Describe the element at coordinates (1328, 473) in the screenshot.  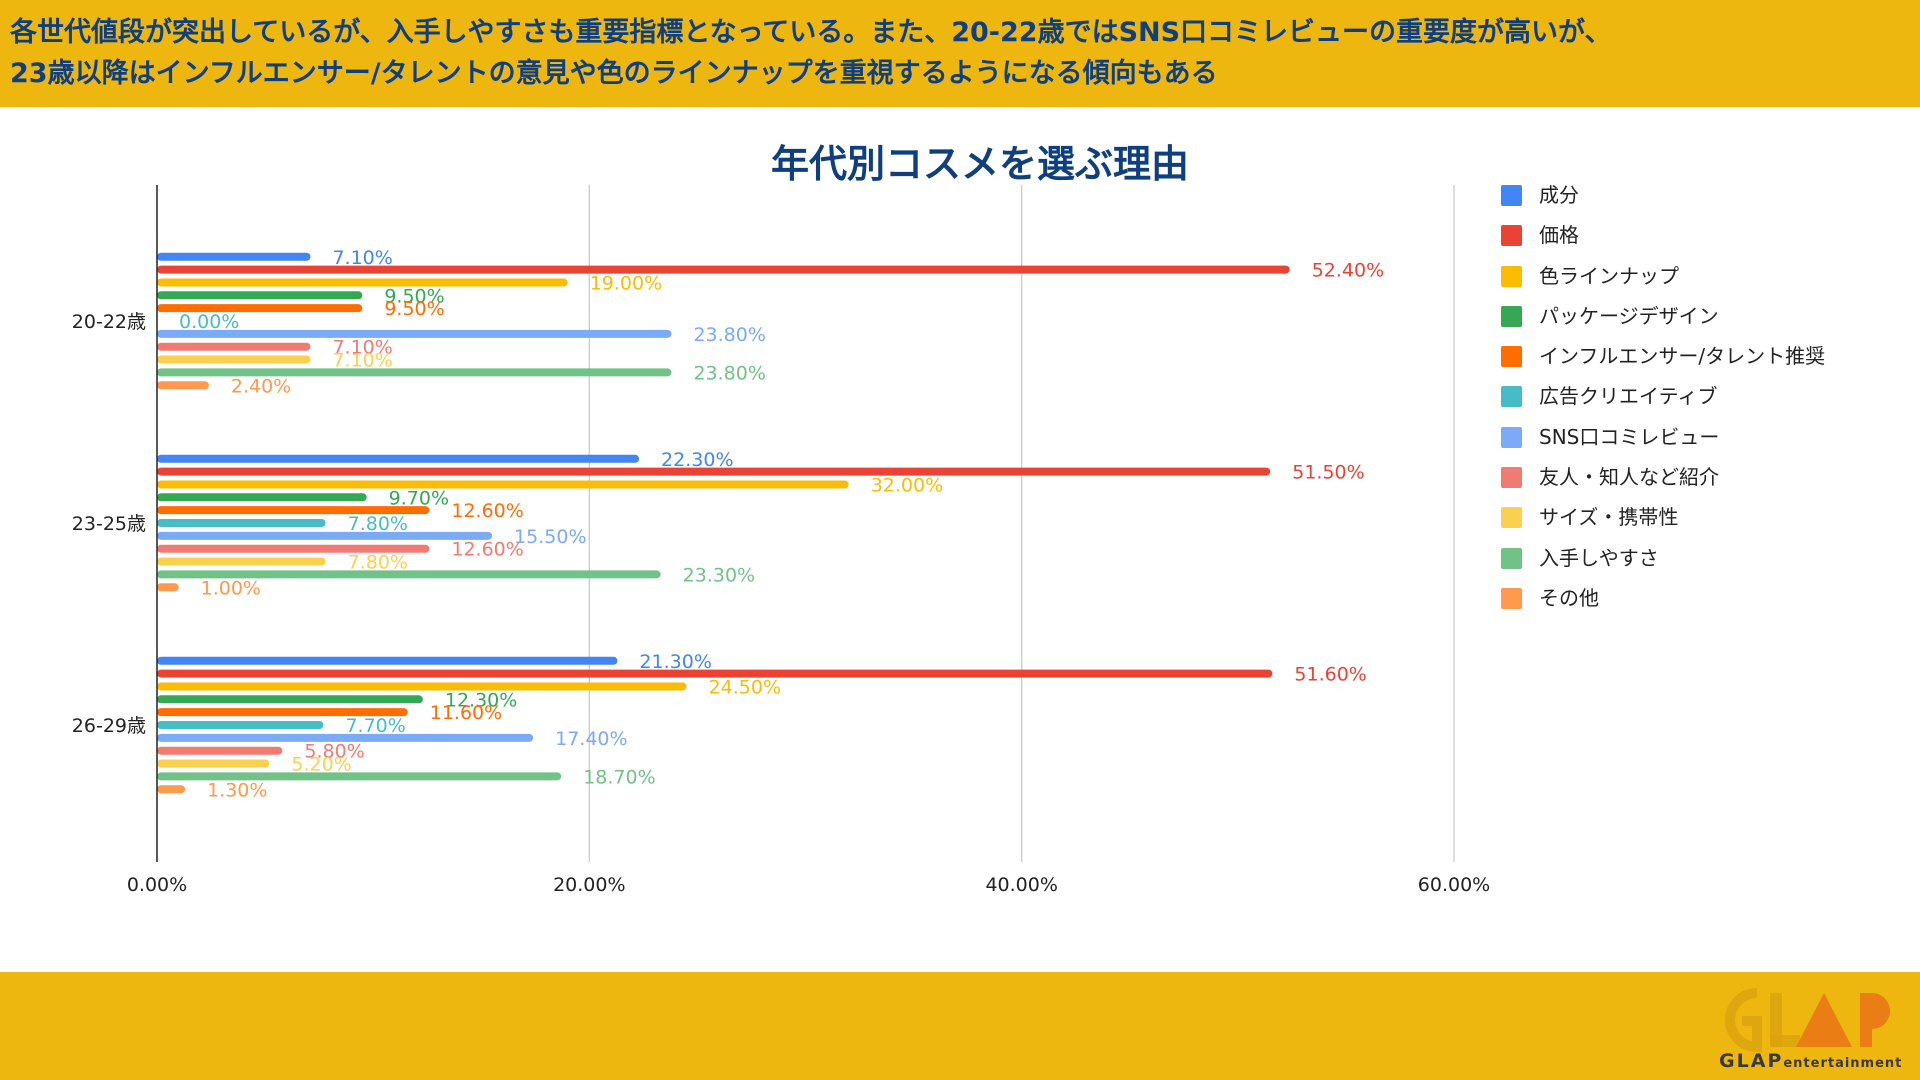
I see `data-label: 51.50%` at that location.